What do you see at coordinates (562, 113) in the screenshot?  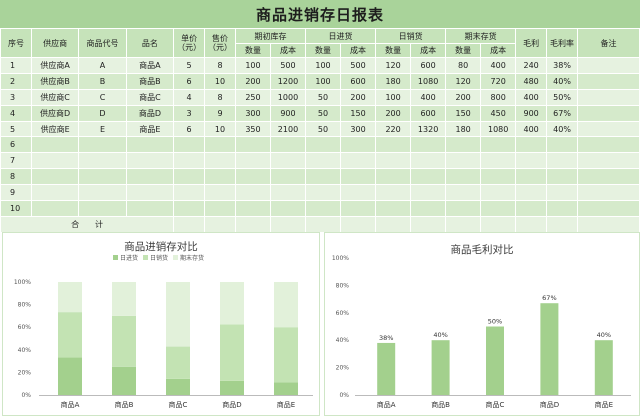 I see `cell-margin: 67%` at bounding box center [562, 113].